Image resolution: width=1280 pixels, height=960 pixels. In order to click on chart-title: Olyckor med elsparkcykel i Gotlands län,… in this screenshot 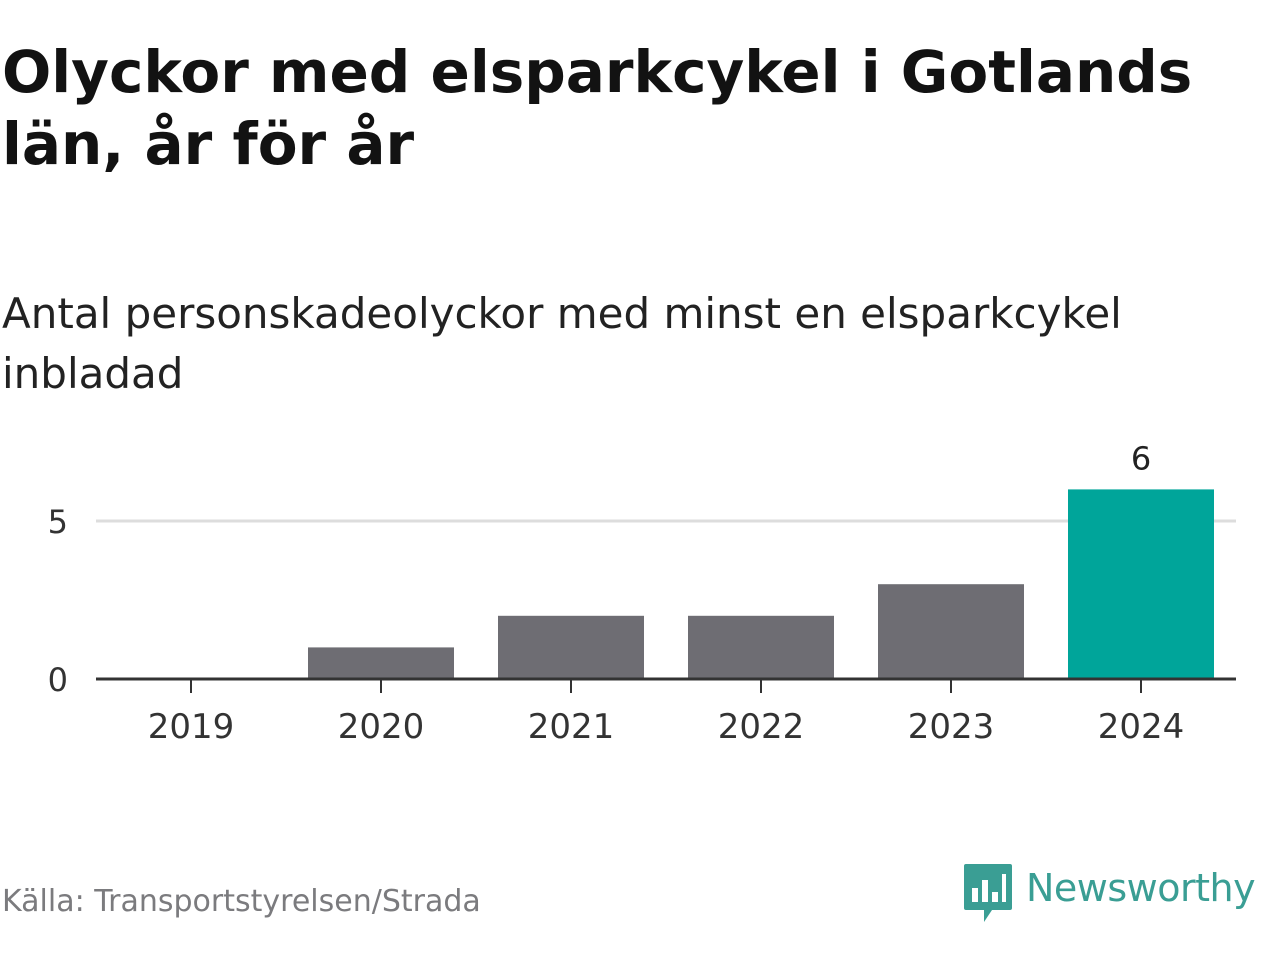, I will do `click(597, 108)`.